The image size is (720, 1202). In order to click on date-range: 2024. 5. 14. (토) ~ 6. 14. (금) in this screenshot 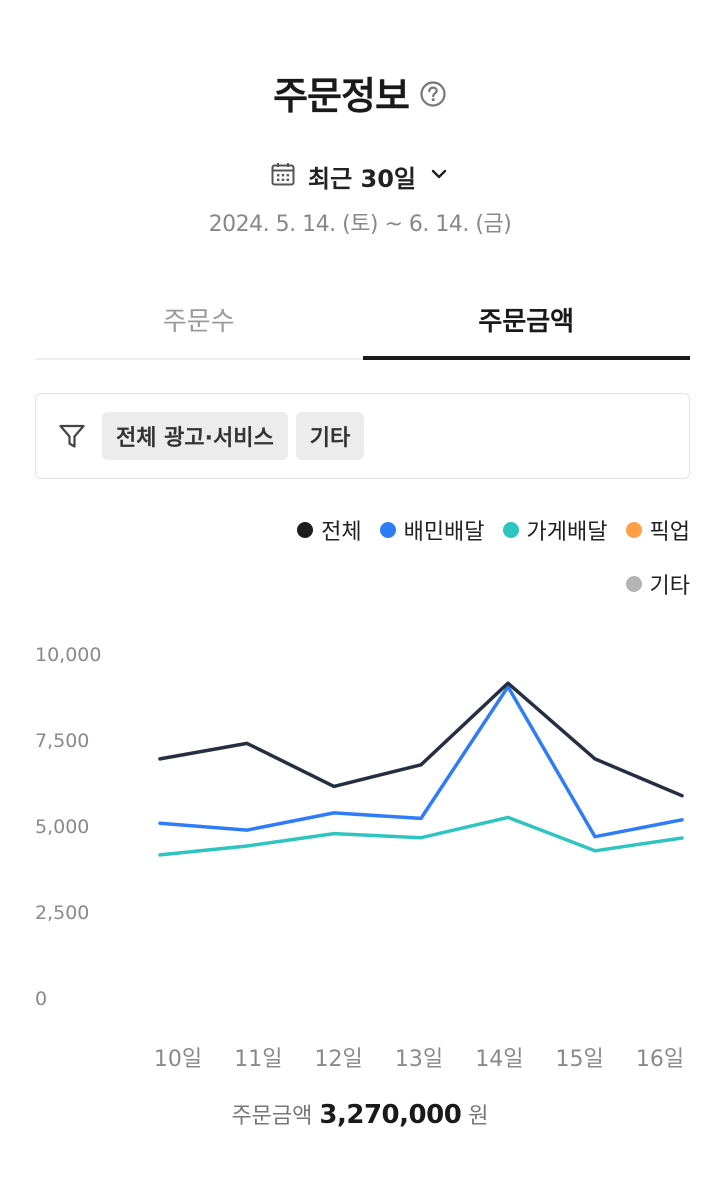, I will do `click(360, 224)`.